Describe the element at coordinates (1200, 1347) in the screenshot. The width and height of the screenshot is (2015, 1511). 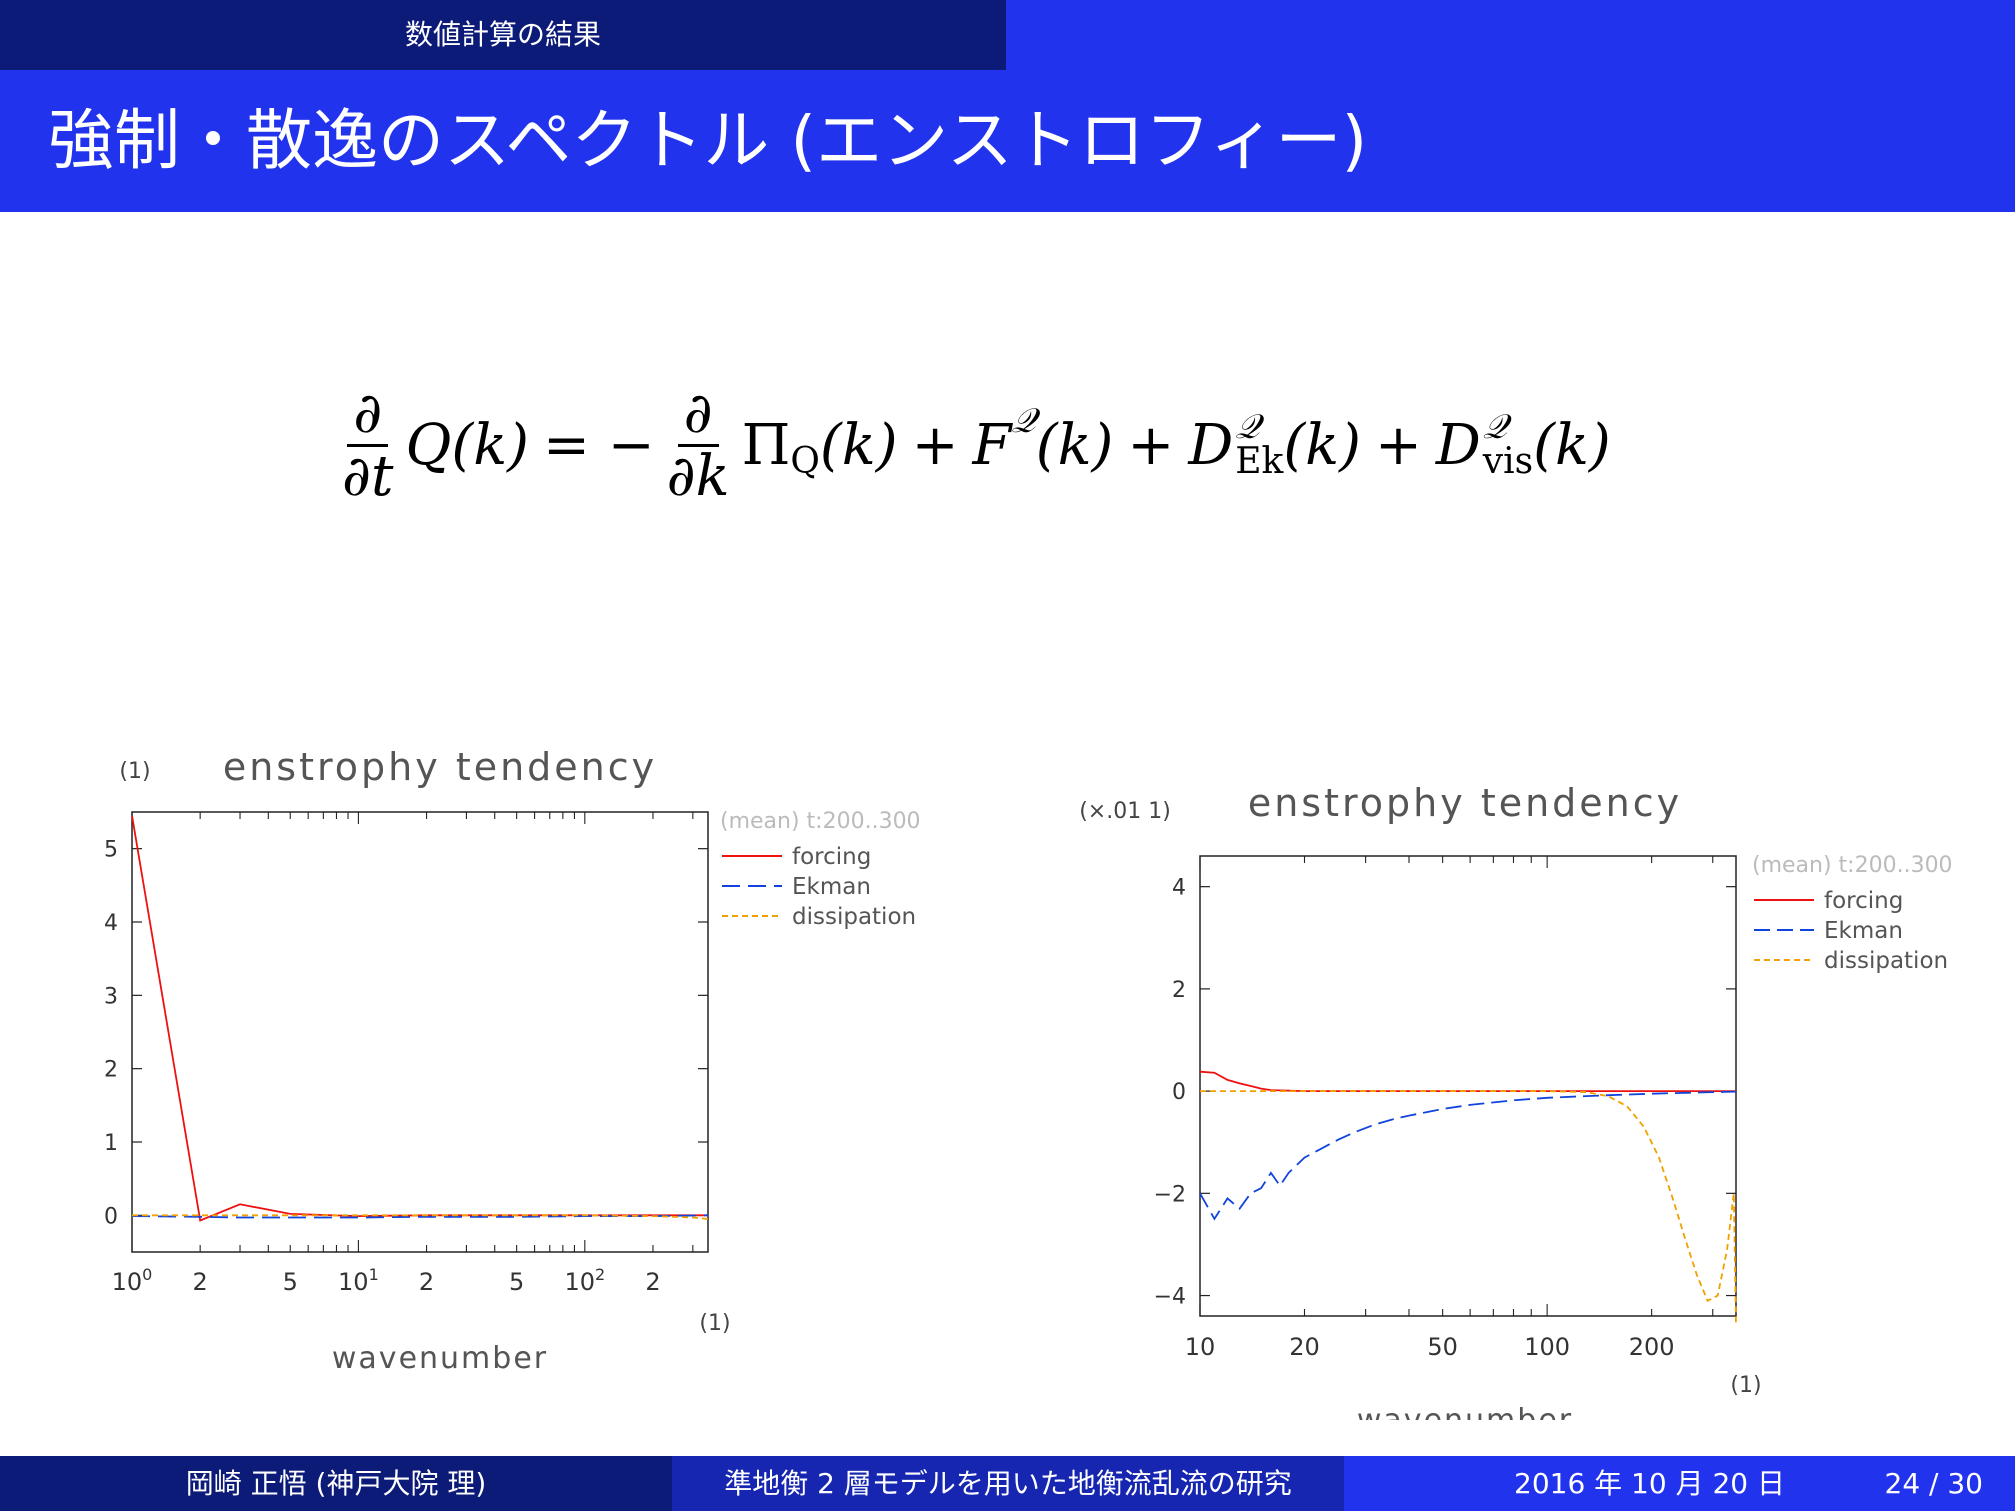
I see `x-tick-label: 10` at that location.